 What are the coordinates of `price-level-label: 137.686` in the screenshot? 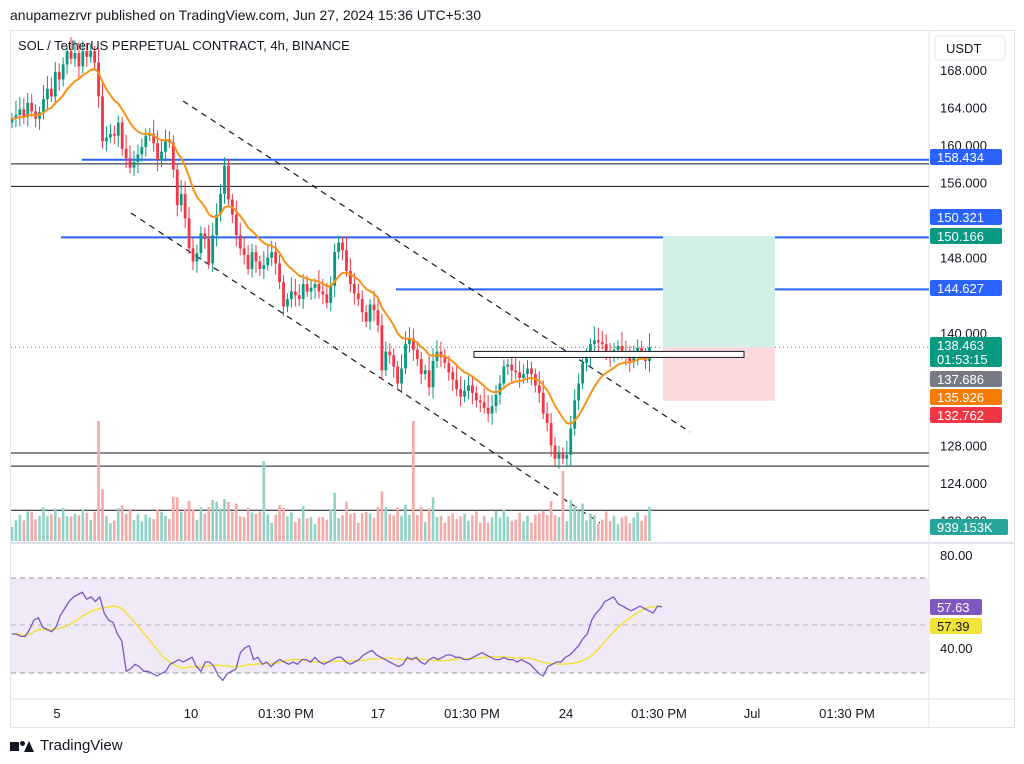 It's located at (960, 379).